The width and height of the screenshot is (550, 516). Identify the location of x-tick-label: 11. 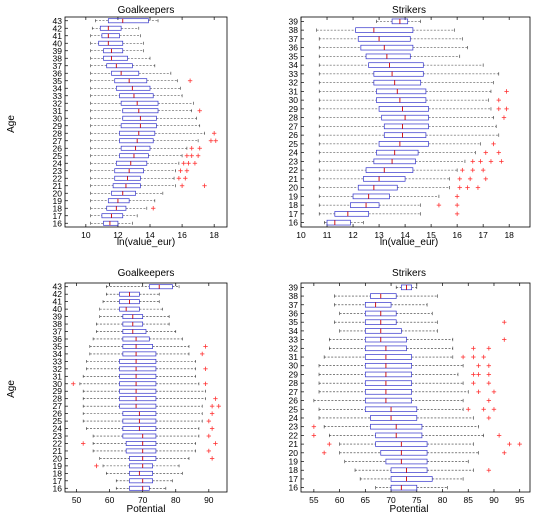
(327, 235).